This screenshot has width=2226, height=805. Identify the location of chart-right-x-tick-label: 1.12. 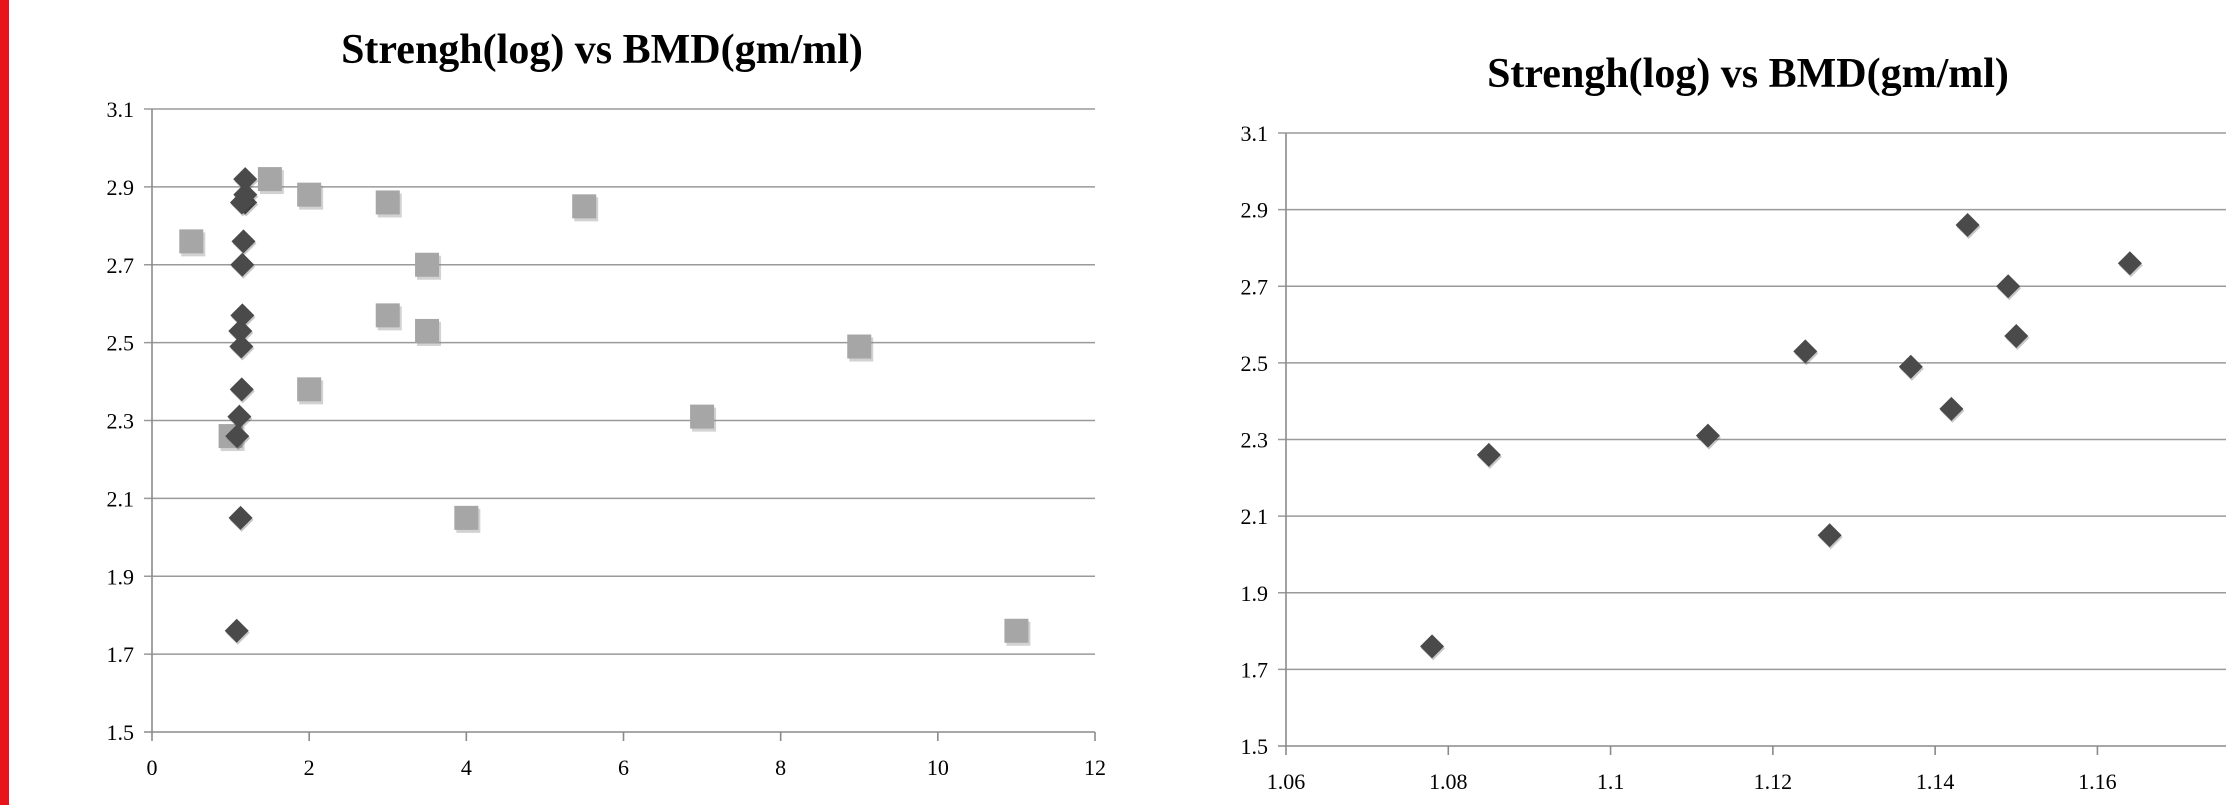
(1773, 781).